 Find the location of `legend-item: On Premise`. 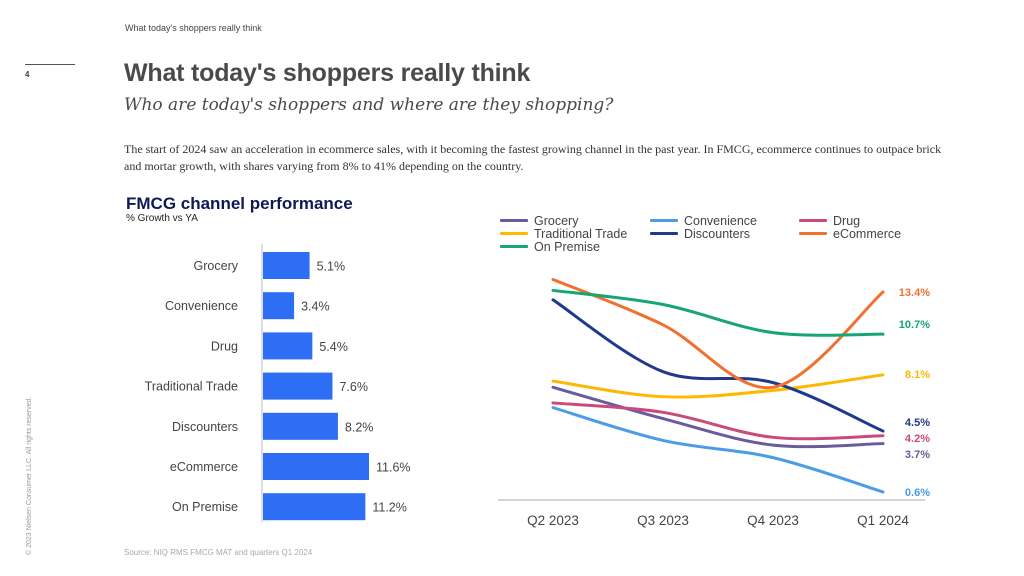

legend-item: On Premise is located at coordinates (550, 246).